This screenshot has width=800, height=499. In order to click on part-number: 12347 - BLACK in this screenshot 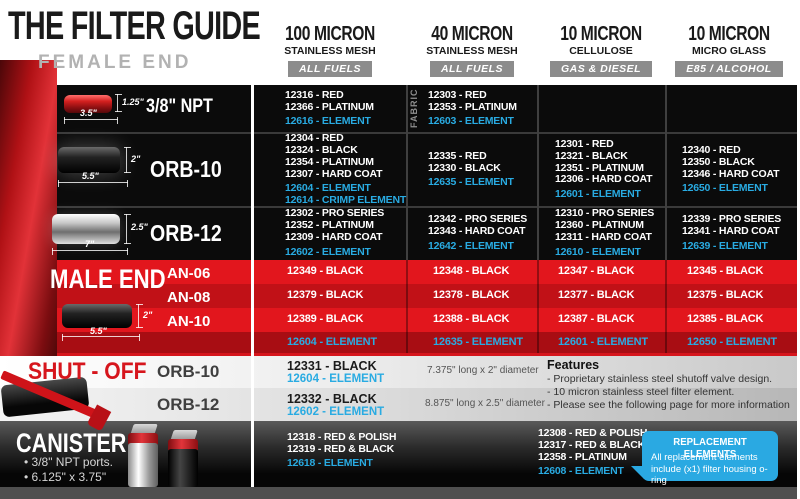, I will do `click(596, 271)`.